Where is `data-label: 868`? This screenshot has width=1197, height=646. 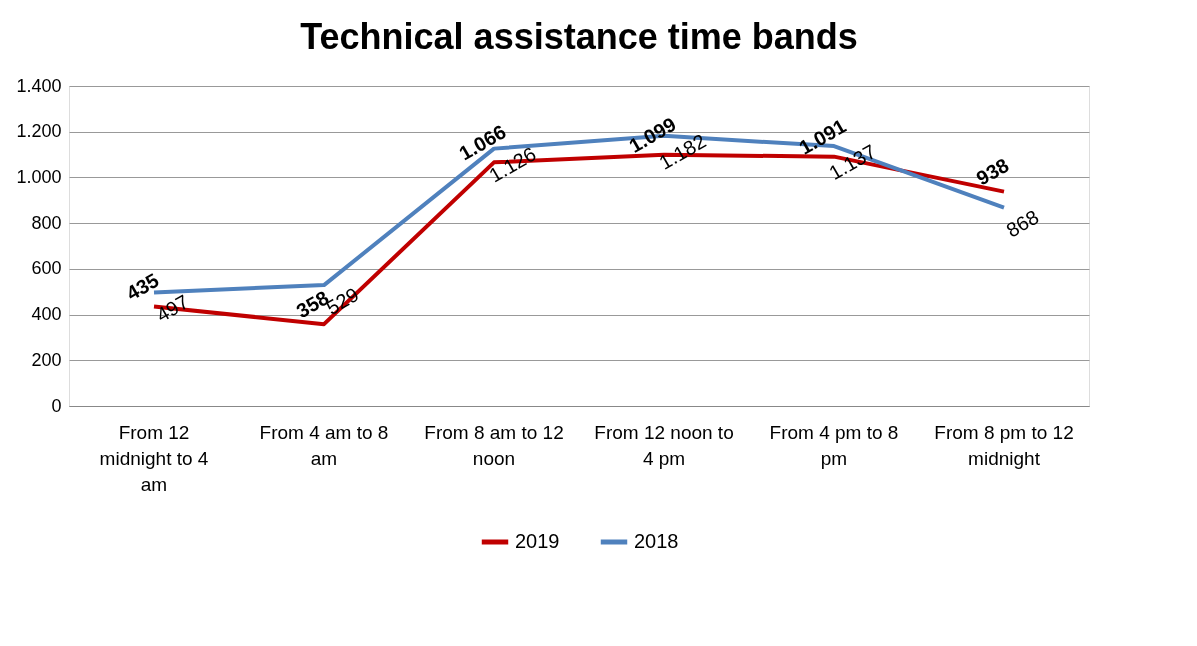 data-label: 868 is located at coordinates (1022, 223).